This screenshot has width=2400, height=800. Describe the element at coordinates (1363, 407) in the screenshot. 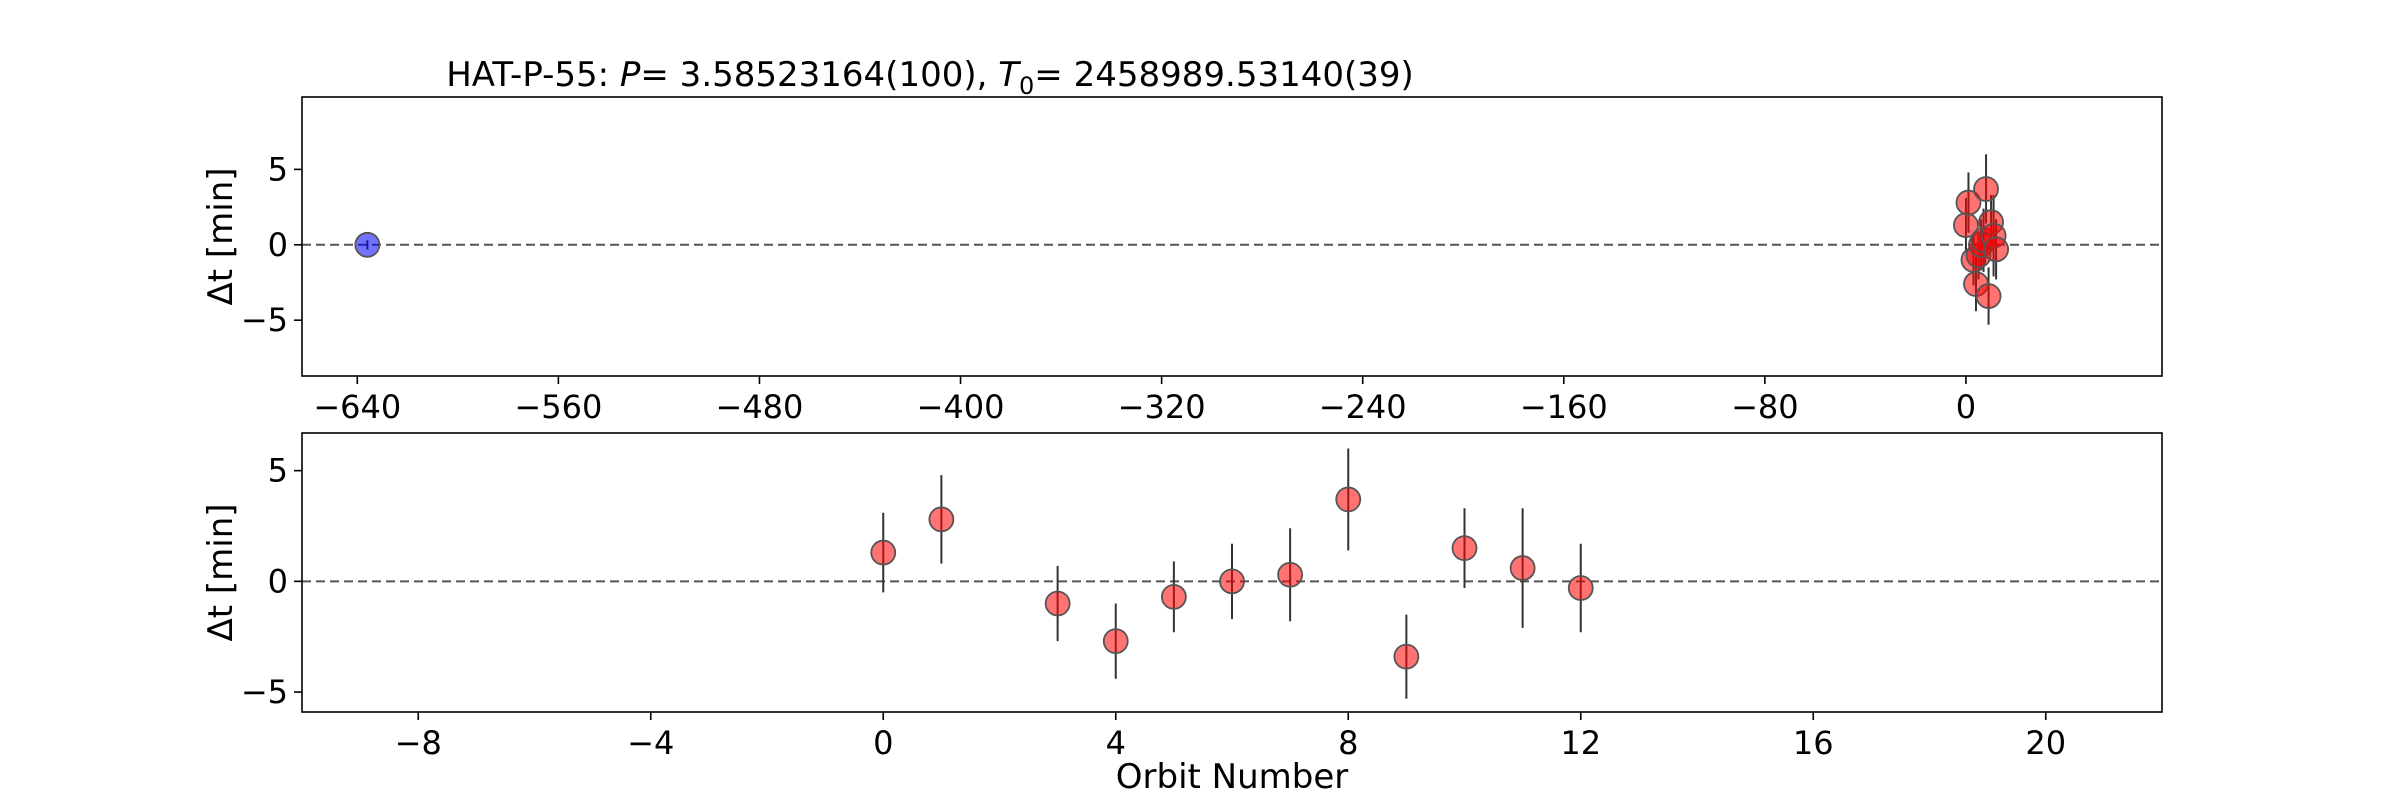

I see `x-tick-label: −240` at that location.